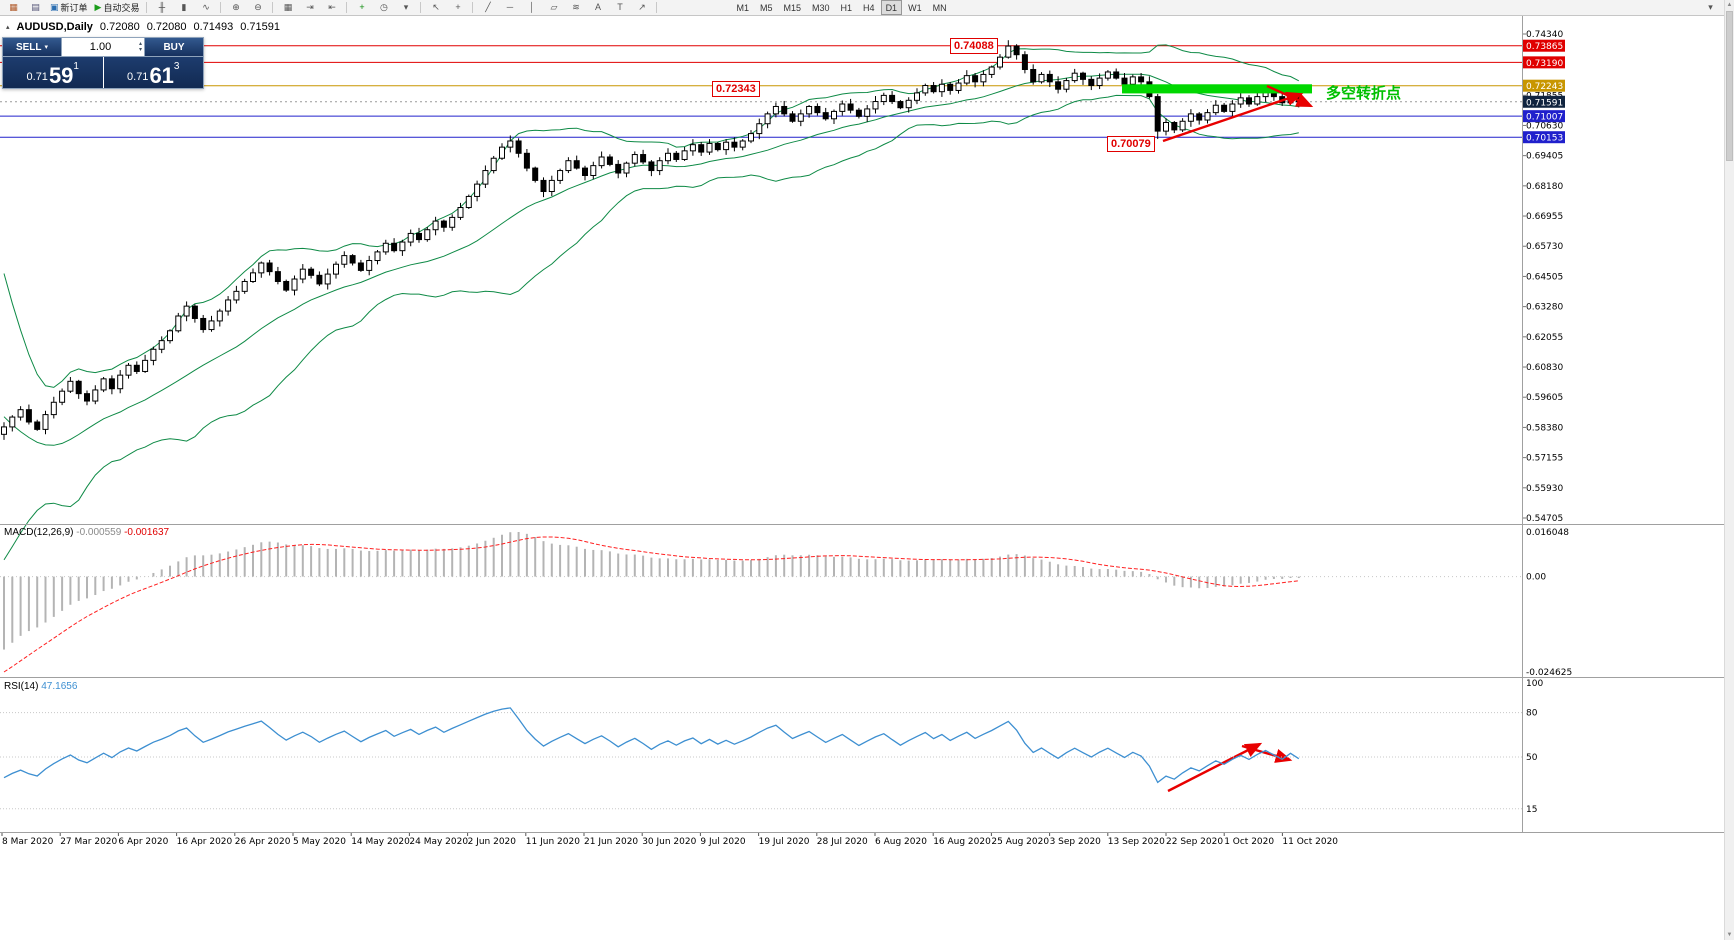 Image resolution: width=1734 pixels, height=940 pixels. I want to click on svg-text: 0.70153, so click(1544, 139).